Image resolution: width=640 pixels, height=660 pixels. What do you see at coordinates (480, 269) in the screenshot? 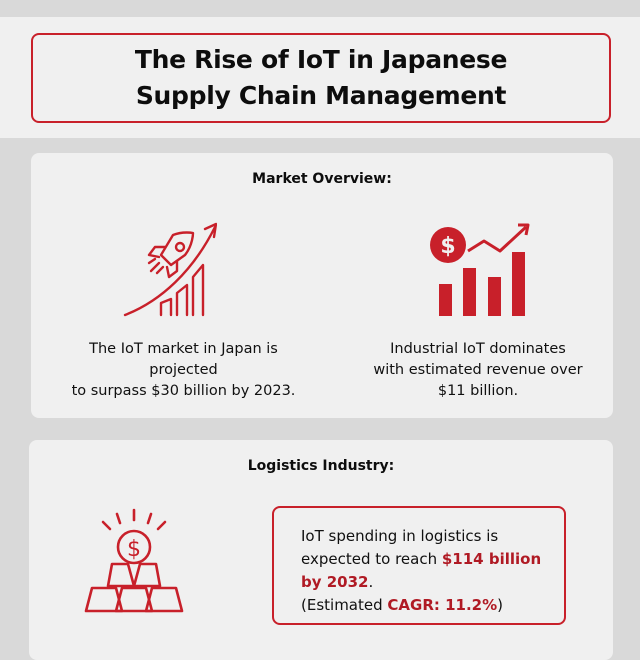
I see `dollar-bar-chart-trend-icon: $` at bounding box center [480, 269].